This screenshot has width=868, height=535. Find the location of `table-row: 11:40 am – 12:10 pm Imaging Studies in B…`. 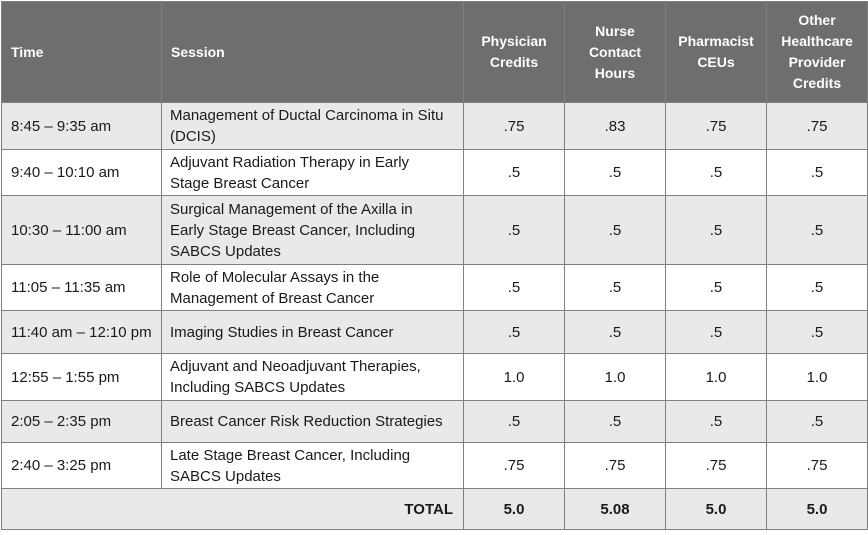

table-row: 11:40 am – 12:10 pm Imaging Studies in B… is located at coordinates (434, 332).